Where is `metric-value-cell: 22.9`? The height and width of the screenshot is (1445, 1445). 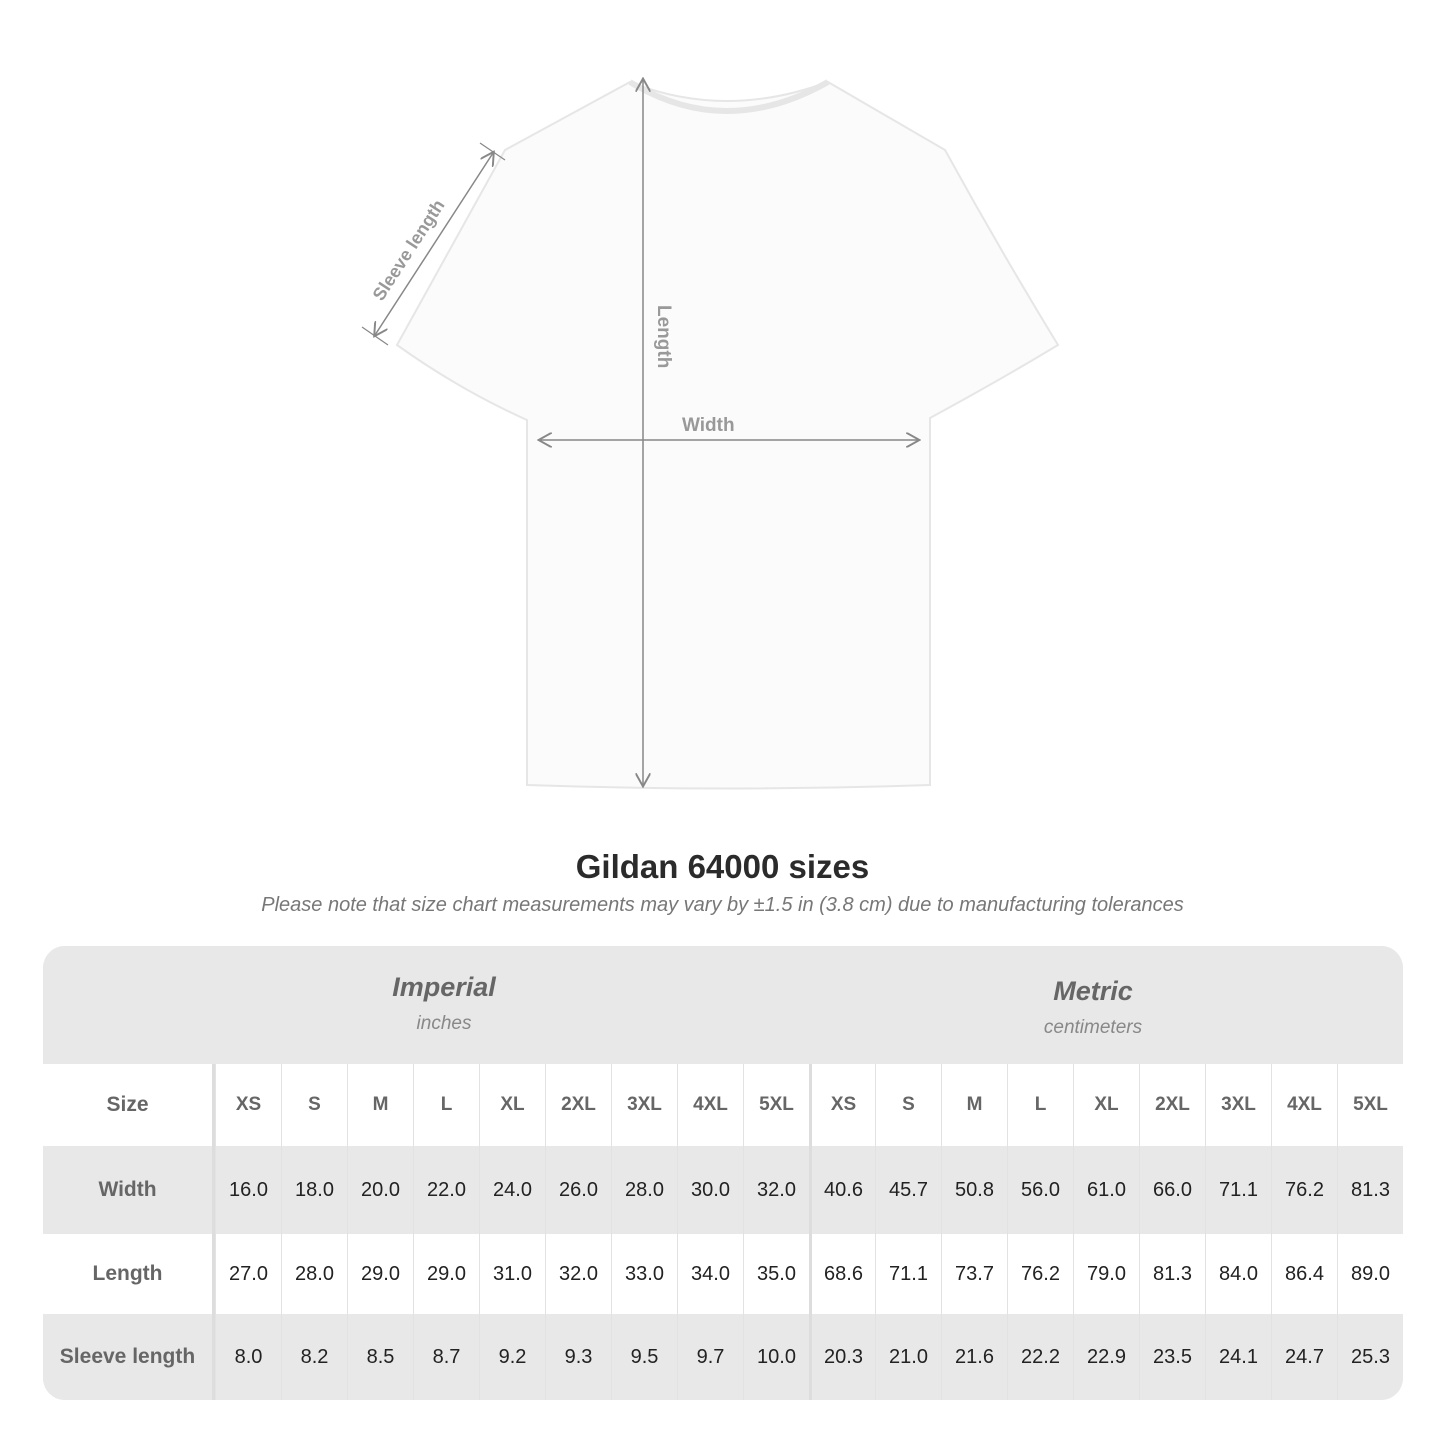
metric-value-cell: 22.9 is located at coordinates (1106, 1357).